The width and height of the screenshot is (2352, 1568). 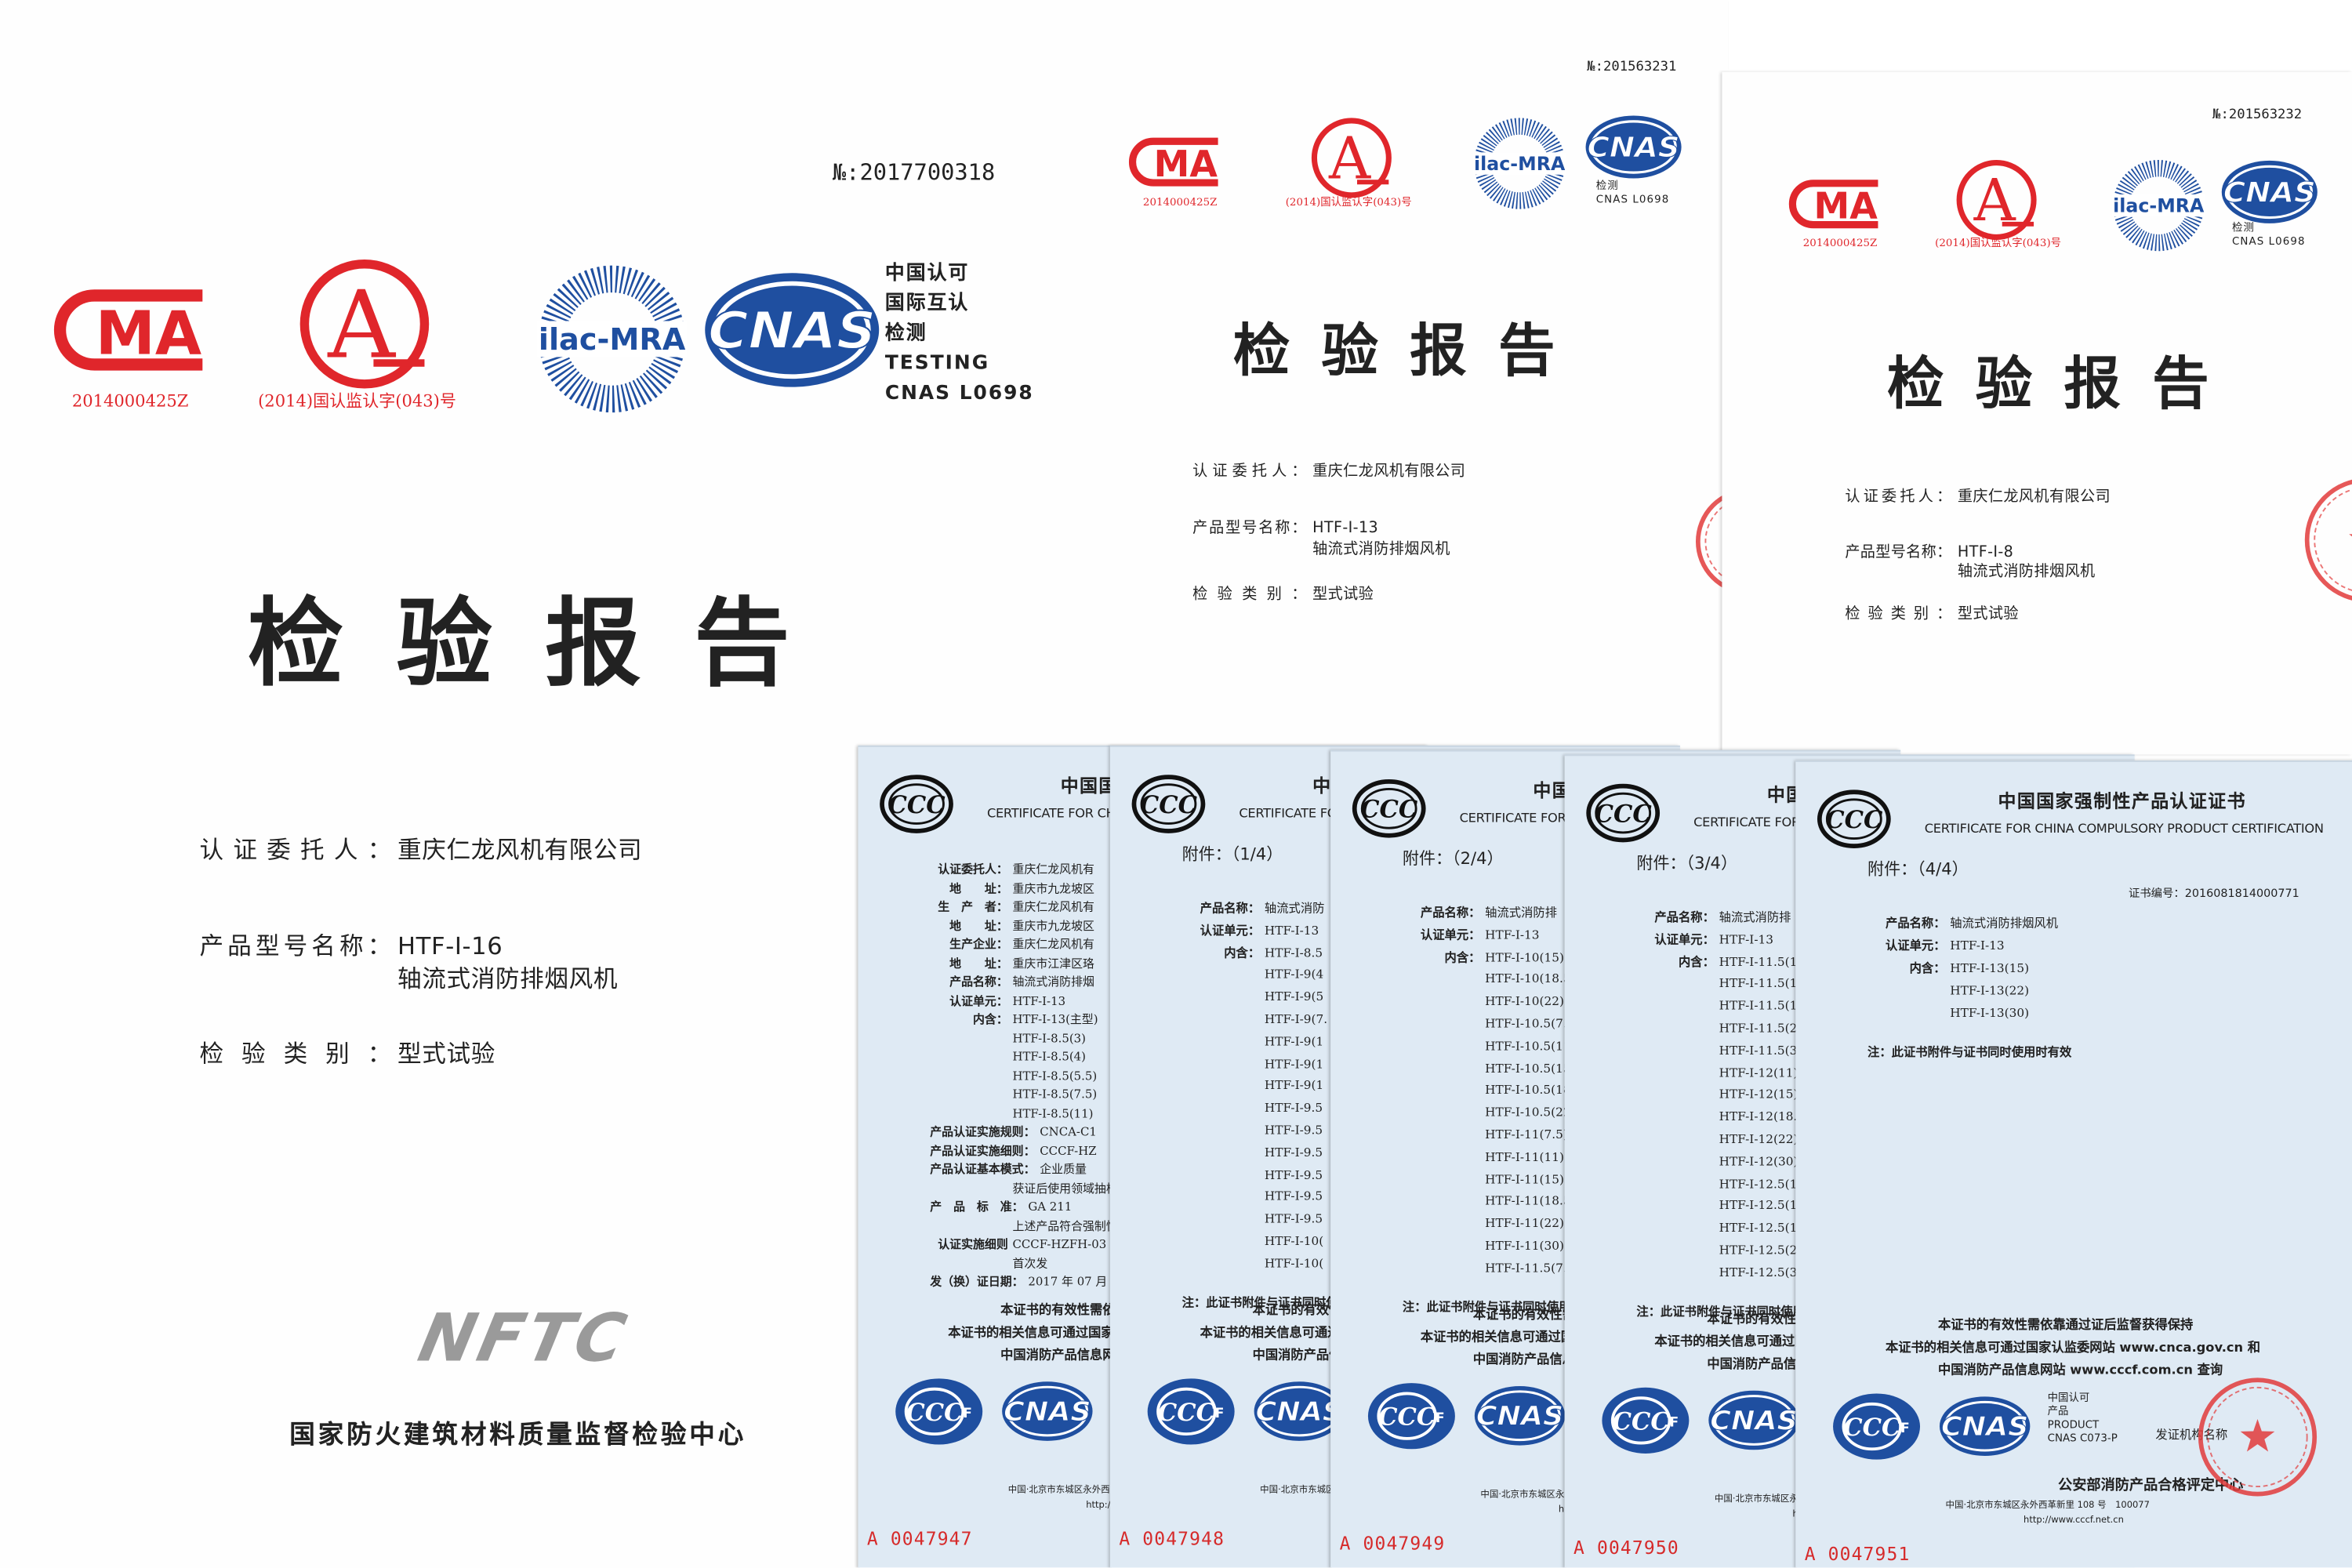 I want to click on cnas-caption: 检测, so click(x=1607, y=186).